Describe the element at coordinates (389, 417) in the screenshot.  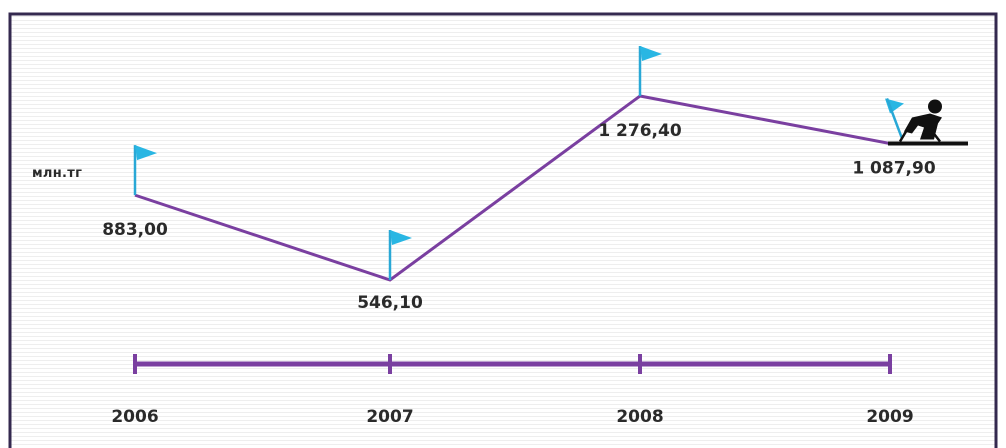
I see `tick-label: 2007` at that location.